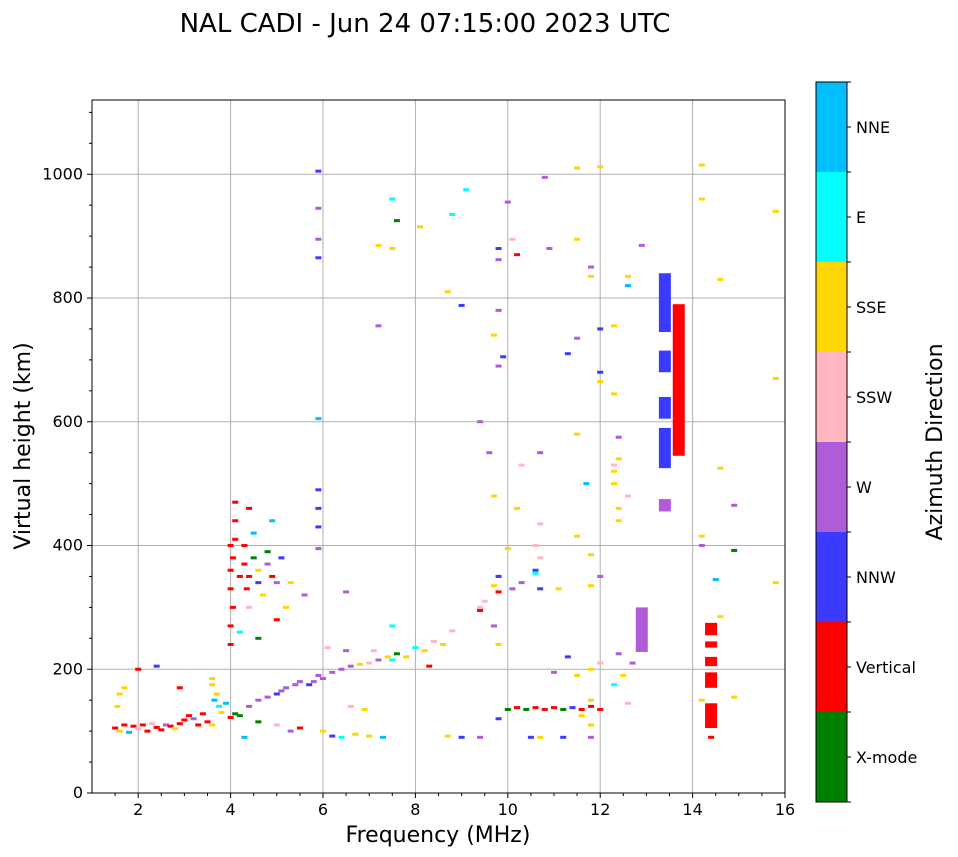  I want to click on x-tick-label: 8, so click(415, 809).